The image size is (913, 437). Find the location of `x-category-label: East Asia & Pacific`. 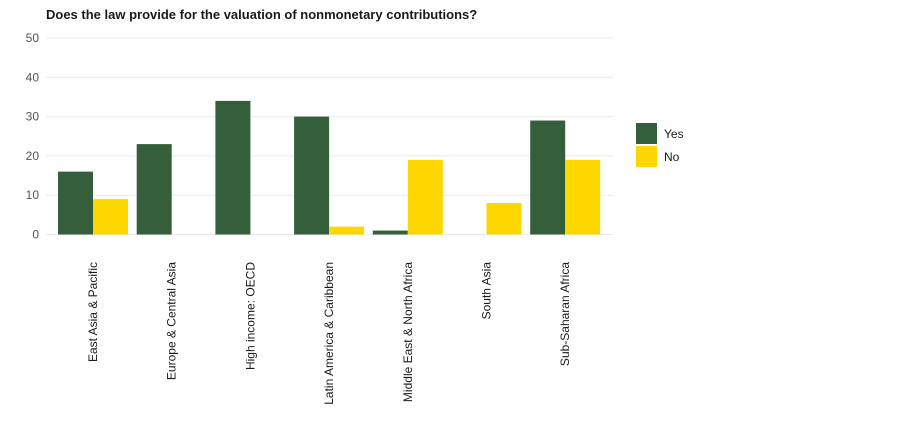

x-category-label: East Asia & Pacific is located at coordinates (93, 312).